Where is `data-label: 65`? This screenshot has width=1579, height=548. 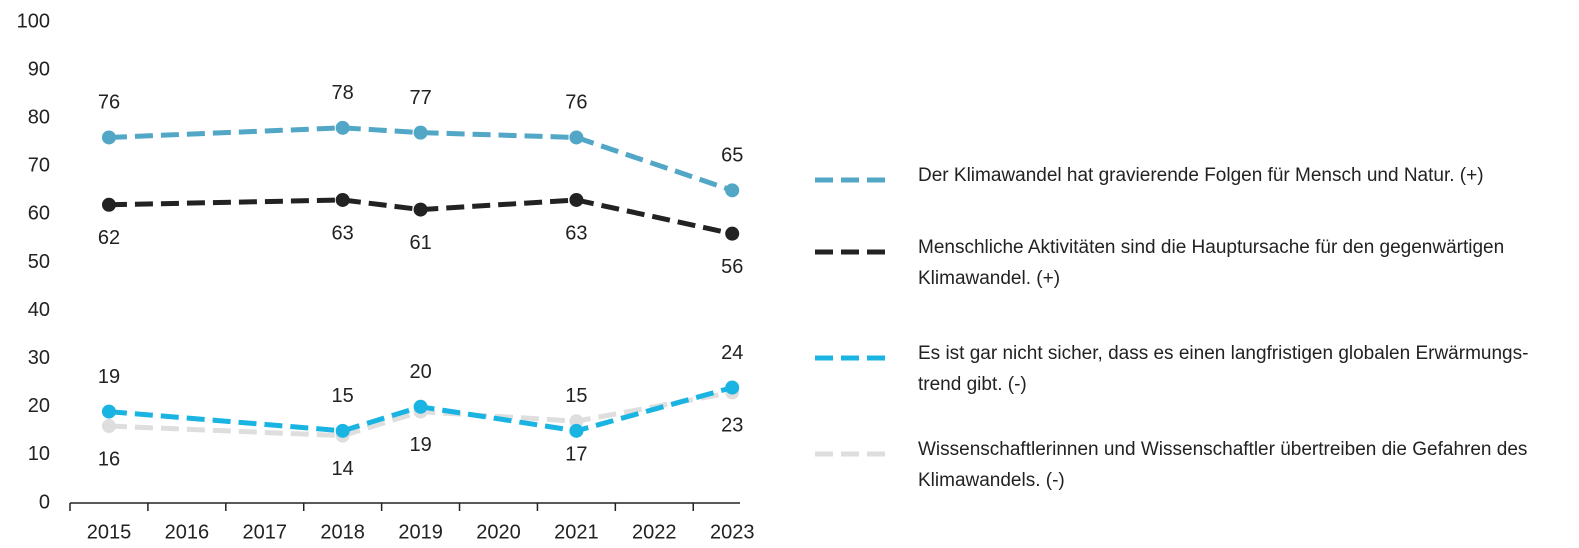
data-label: 65 is located at coordinates (732, 156).